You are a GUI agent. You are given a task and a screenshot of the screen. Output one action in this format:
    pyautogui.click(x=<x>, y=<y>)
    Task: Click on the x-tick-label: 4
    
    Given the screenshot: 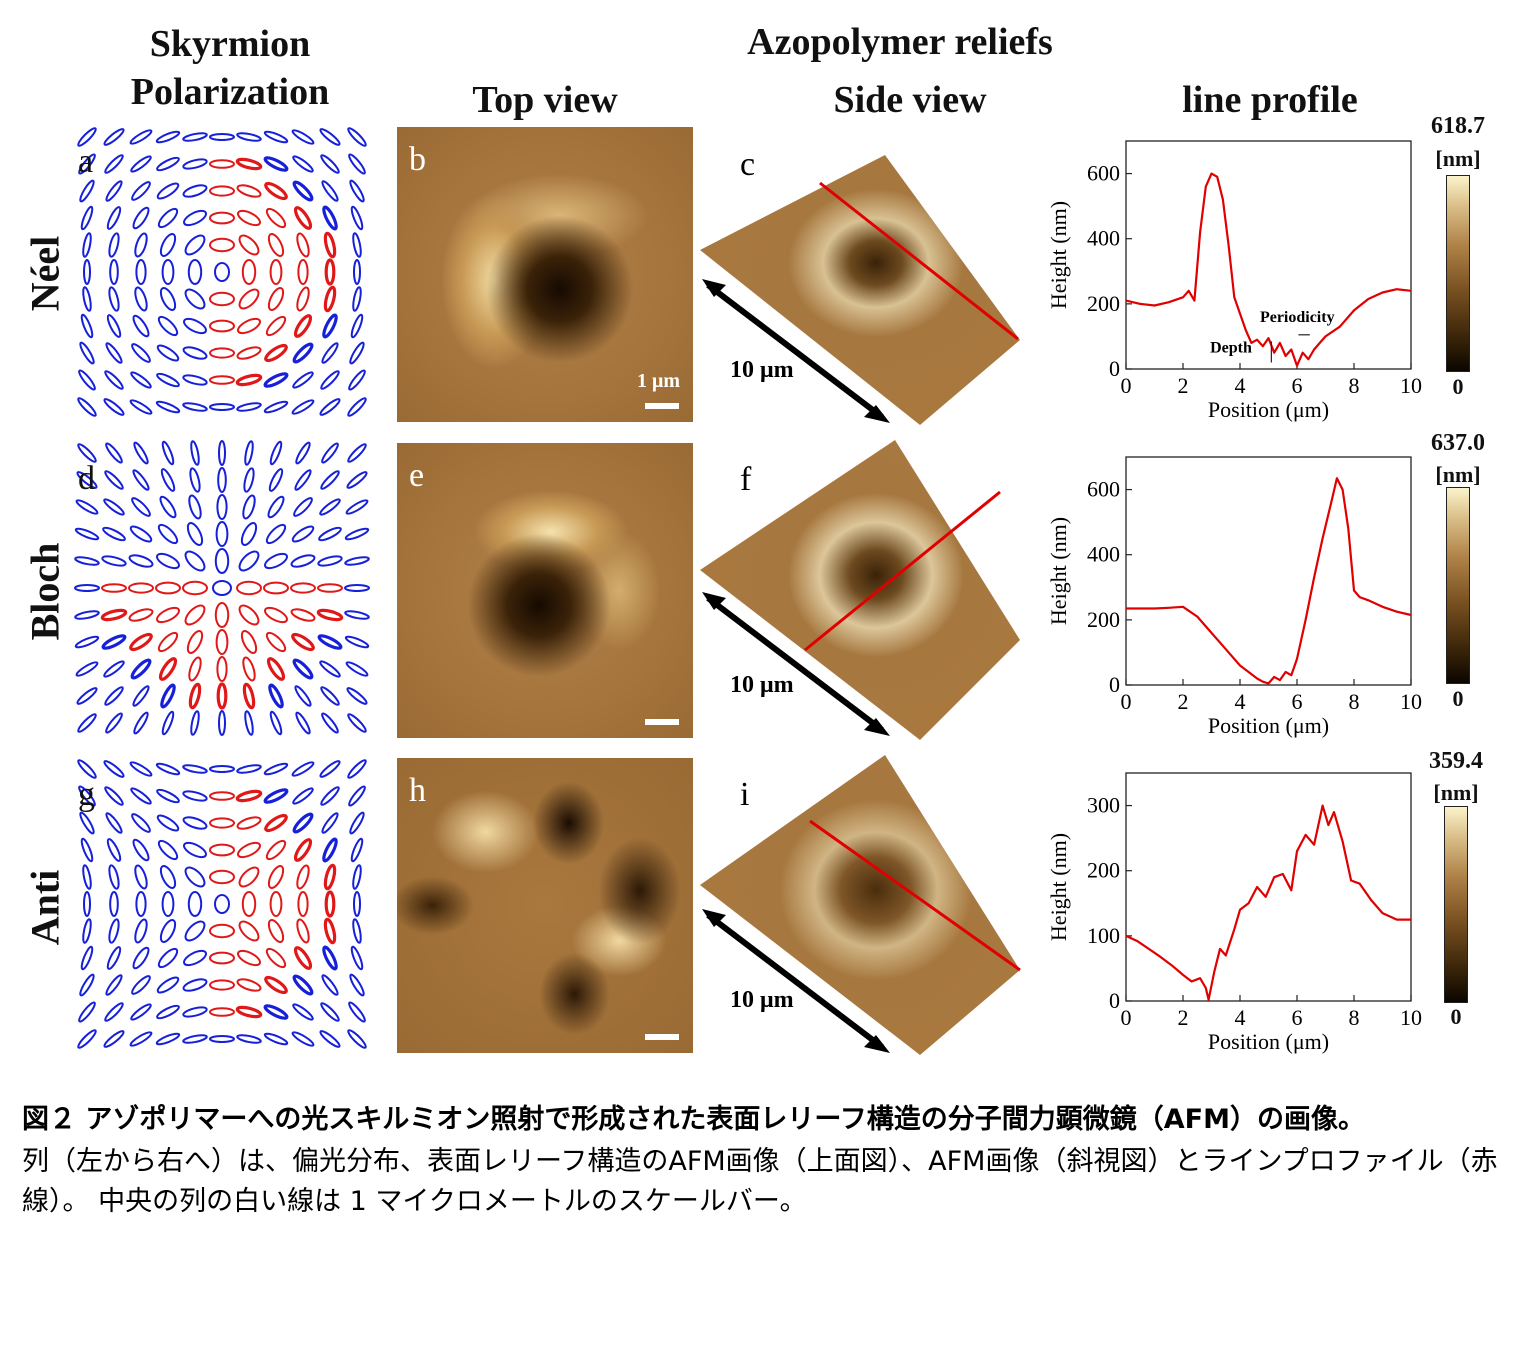 What is the action you would take?
    pyautogui.click(x=1240, y=701)
    